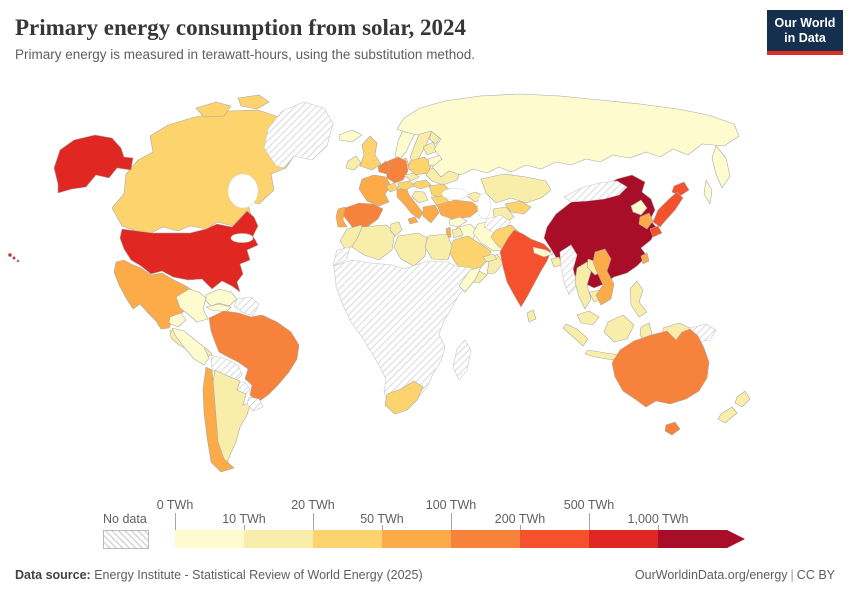 This screenshot has width=850, height=600. What do you see at coordinates (420, 197) in the screenshot?
I see `region-balkans` at bounding box center [420, 197].